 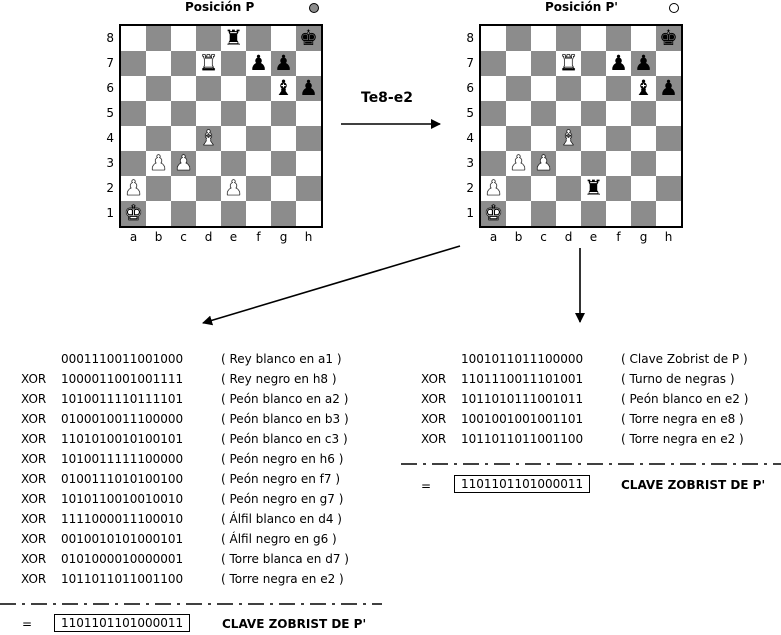 I want to click on square-c3: ♟, so click(x=543, y=163).